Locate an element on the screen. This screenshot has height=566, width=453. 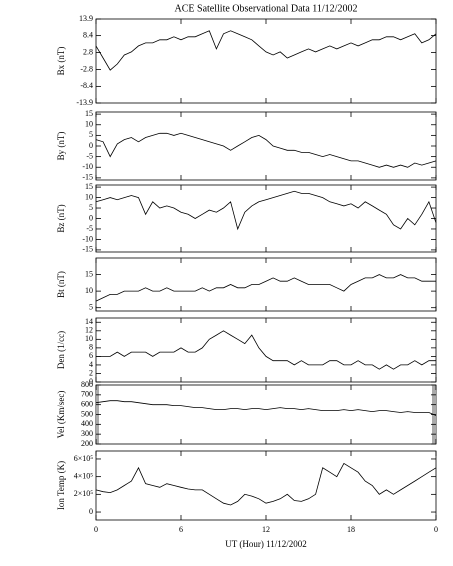
y-tick-label: 8.4 is located at coordinates (88, 34).